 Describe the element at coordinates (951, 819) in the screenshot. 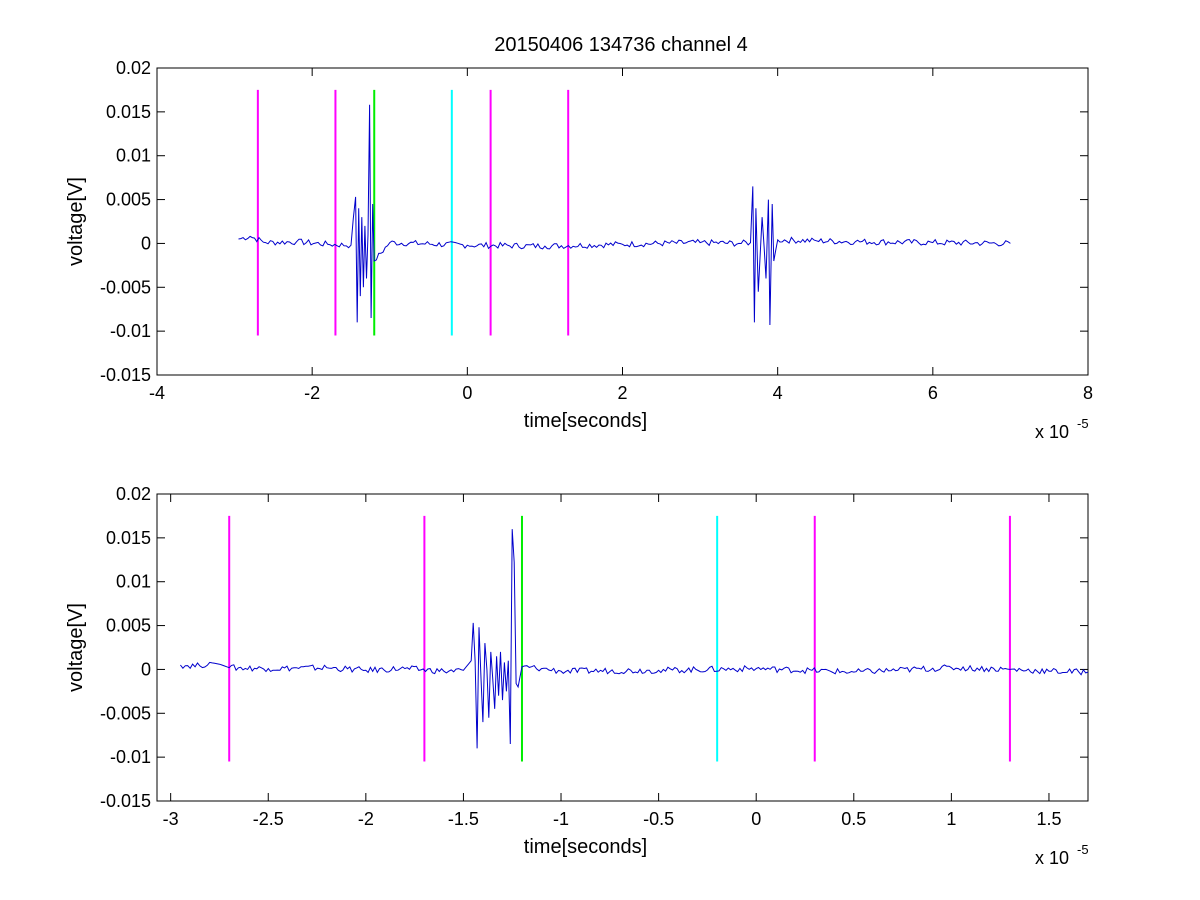

I see `chart-1-x-tick-label: 1` at that location.